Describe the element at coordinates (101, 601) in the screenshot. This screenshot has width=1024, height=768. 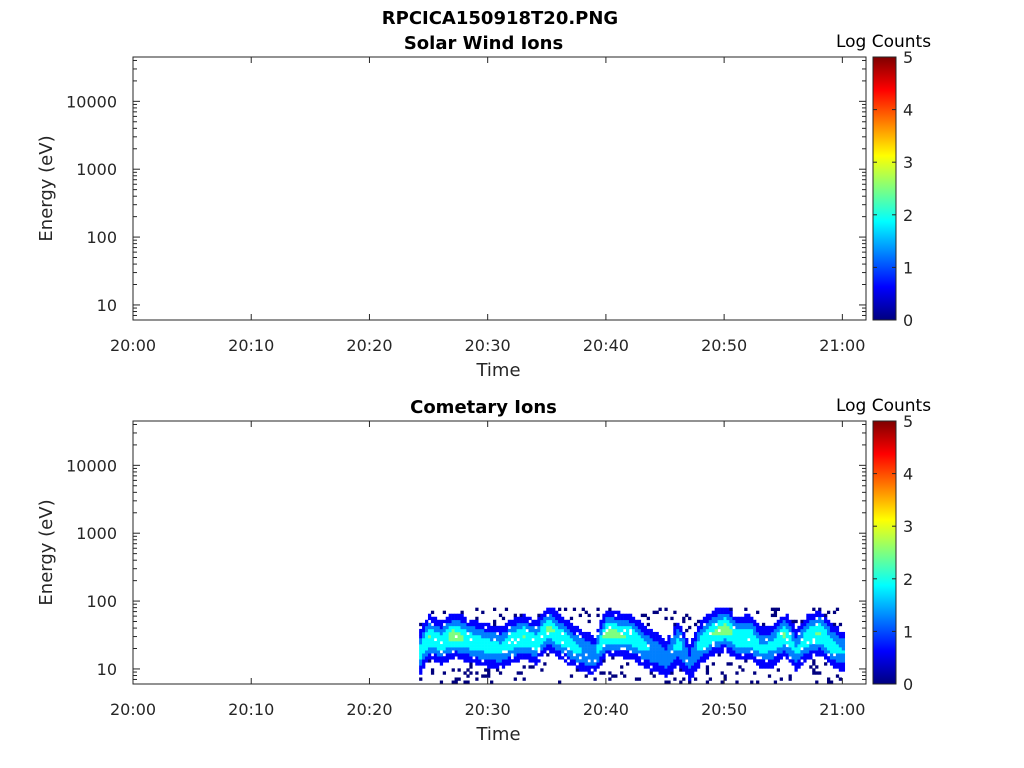
I see `cometary-y-tick-label: 100` at that location.